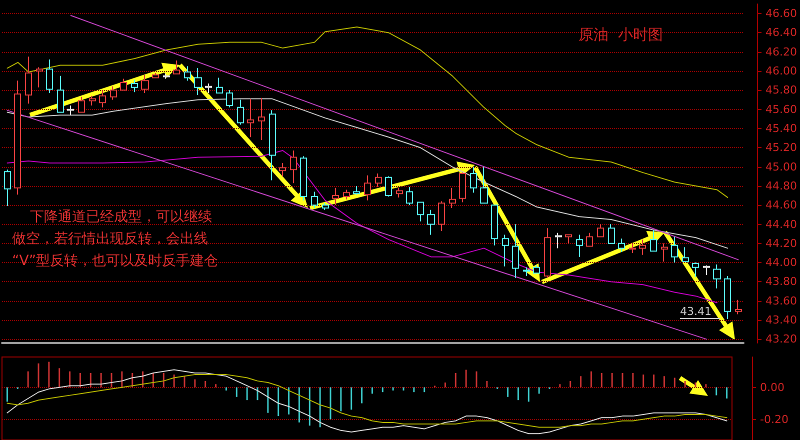 The width and height of the screenshot is (800, 440). I want to click on y-tick-label: 45.20, so click(782, 147).